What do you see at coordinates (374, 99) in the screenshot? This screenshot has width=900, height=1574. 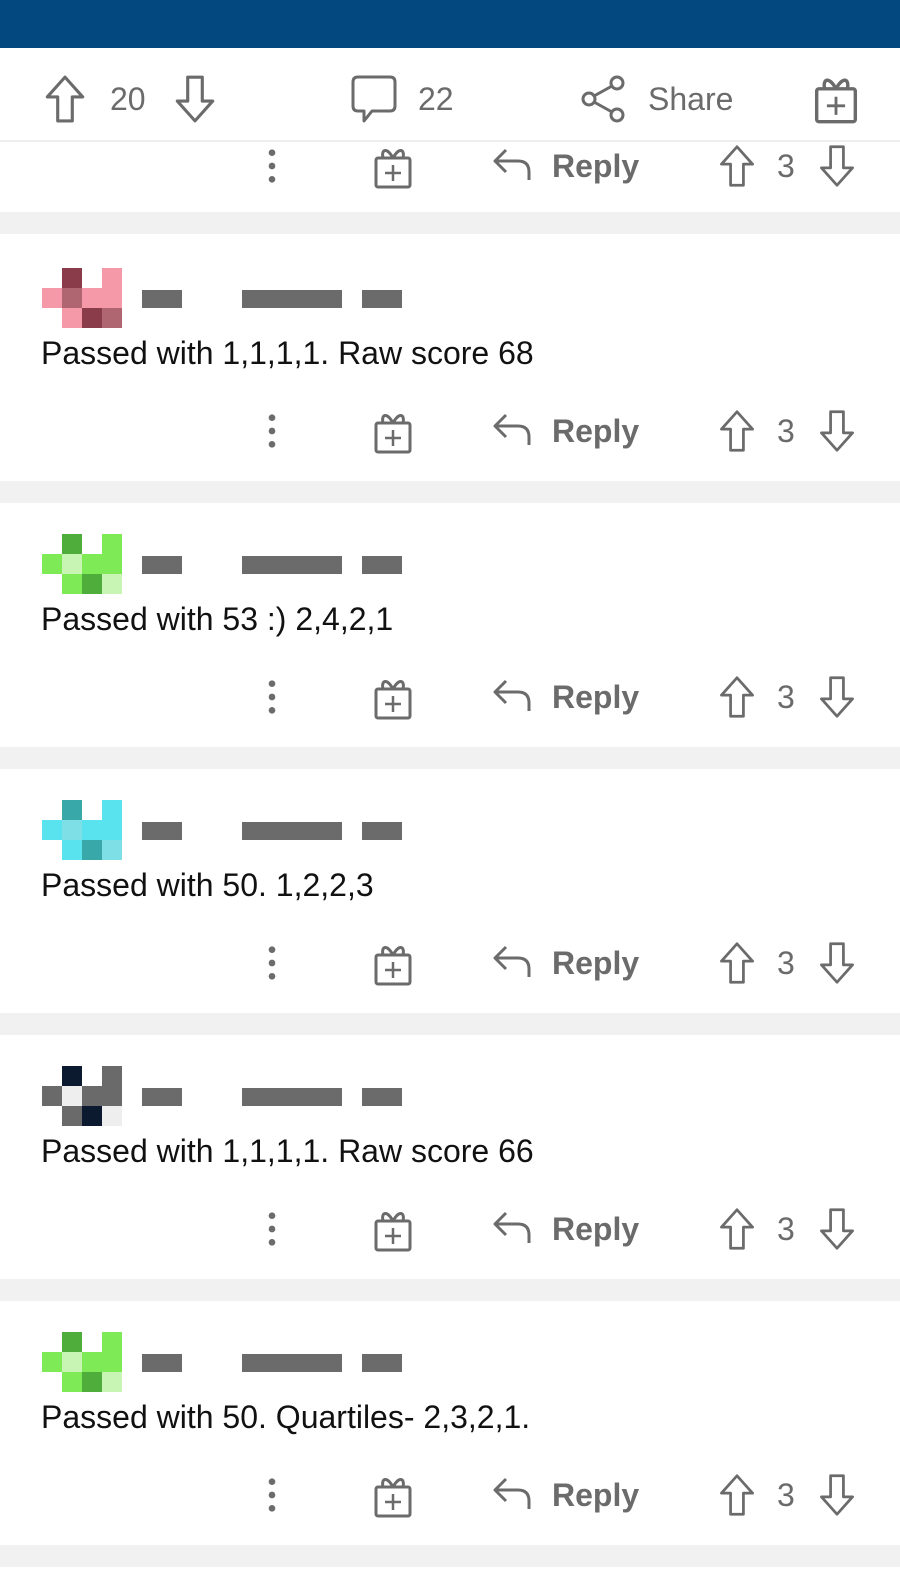 I see `comment-icon` at bounding box center [374, 99].